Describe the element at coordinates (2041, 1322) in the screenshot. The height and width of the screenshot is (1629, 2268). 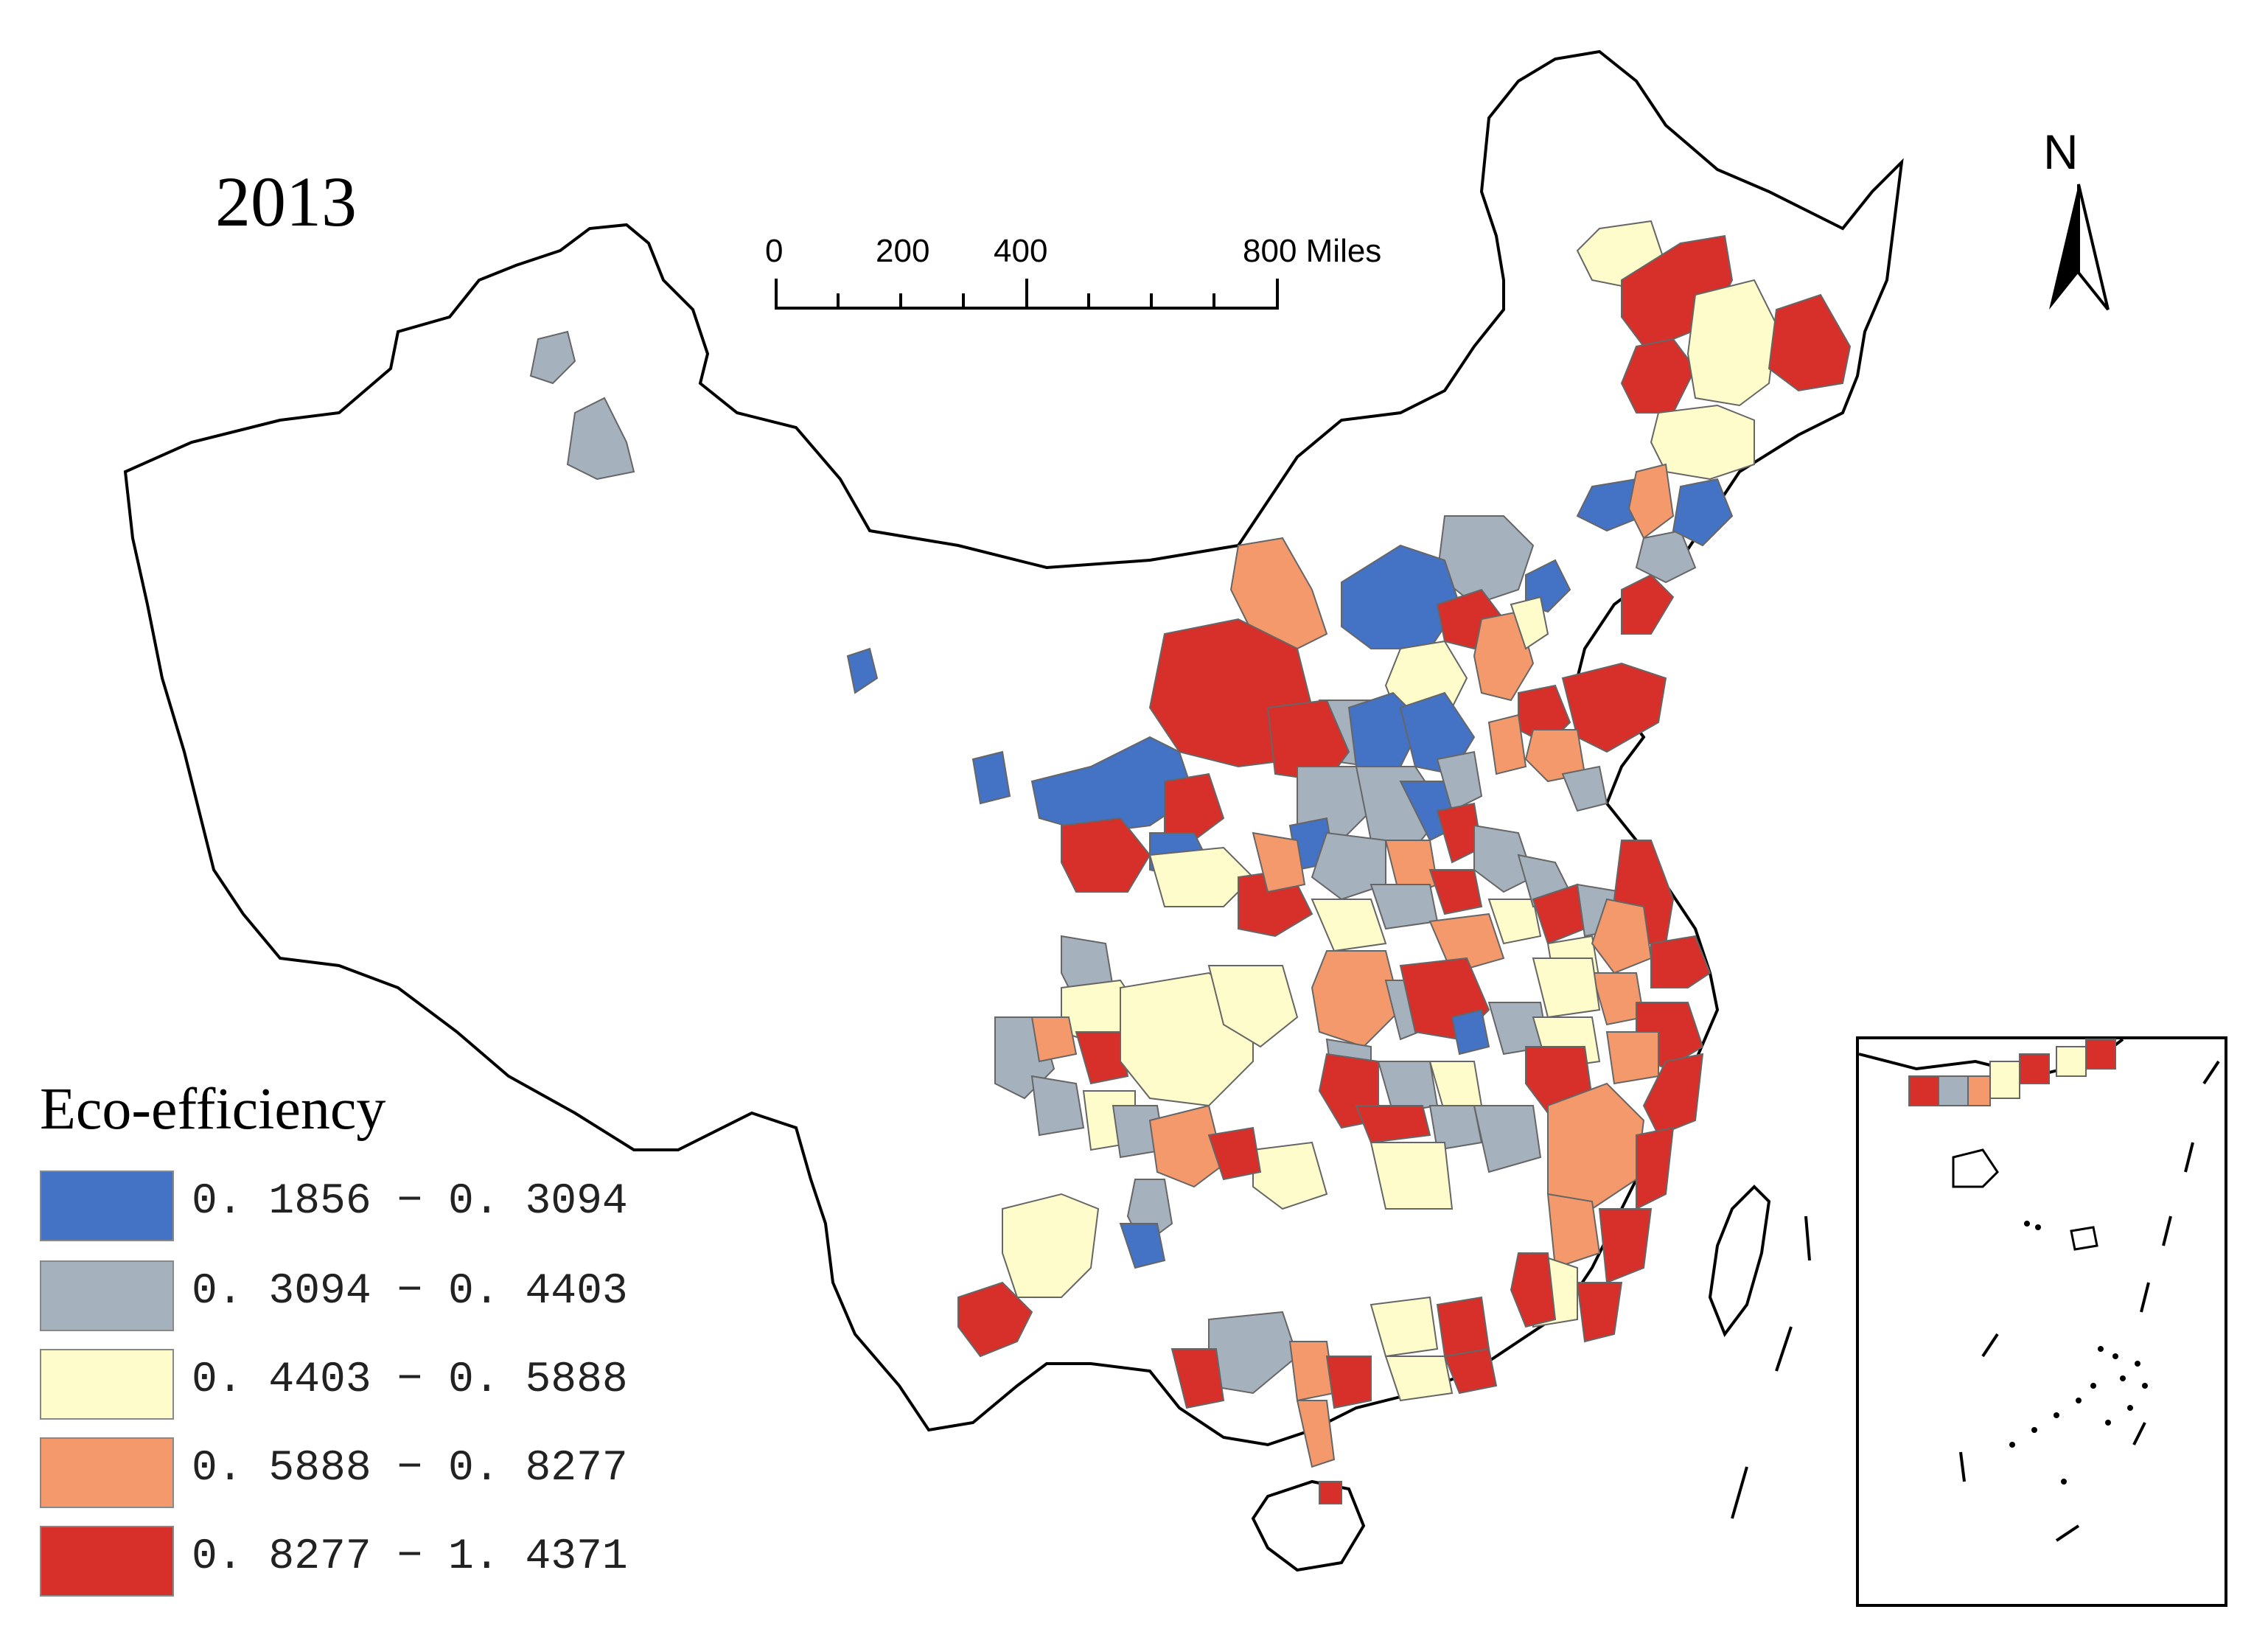
I see `south-china-sea-inset` at that location.